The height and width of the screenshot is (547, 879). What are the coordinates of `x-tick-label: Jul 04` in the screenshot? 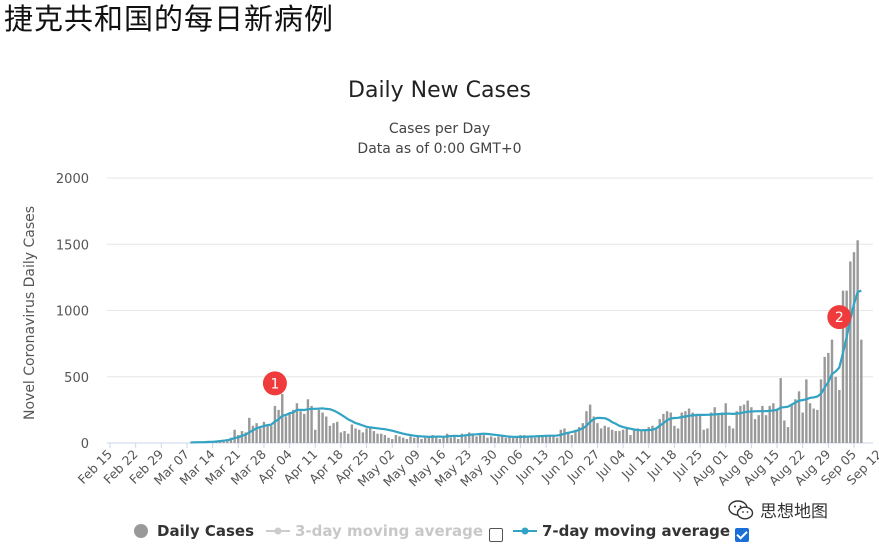 It's located at (610, 464).